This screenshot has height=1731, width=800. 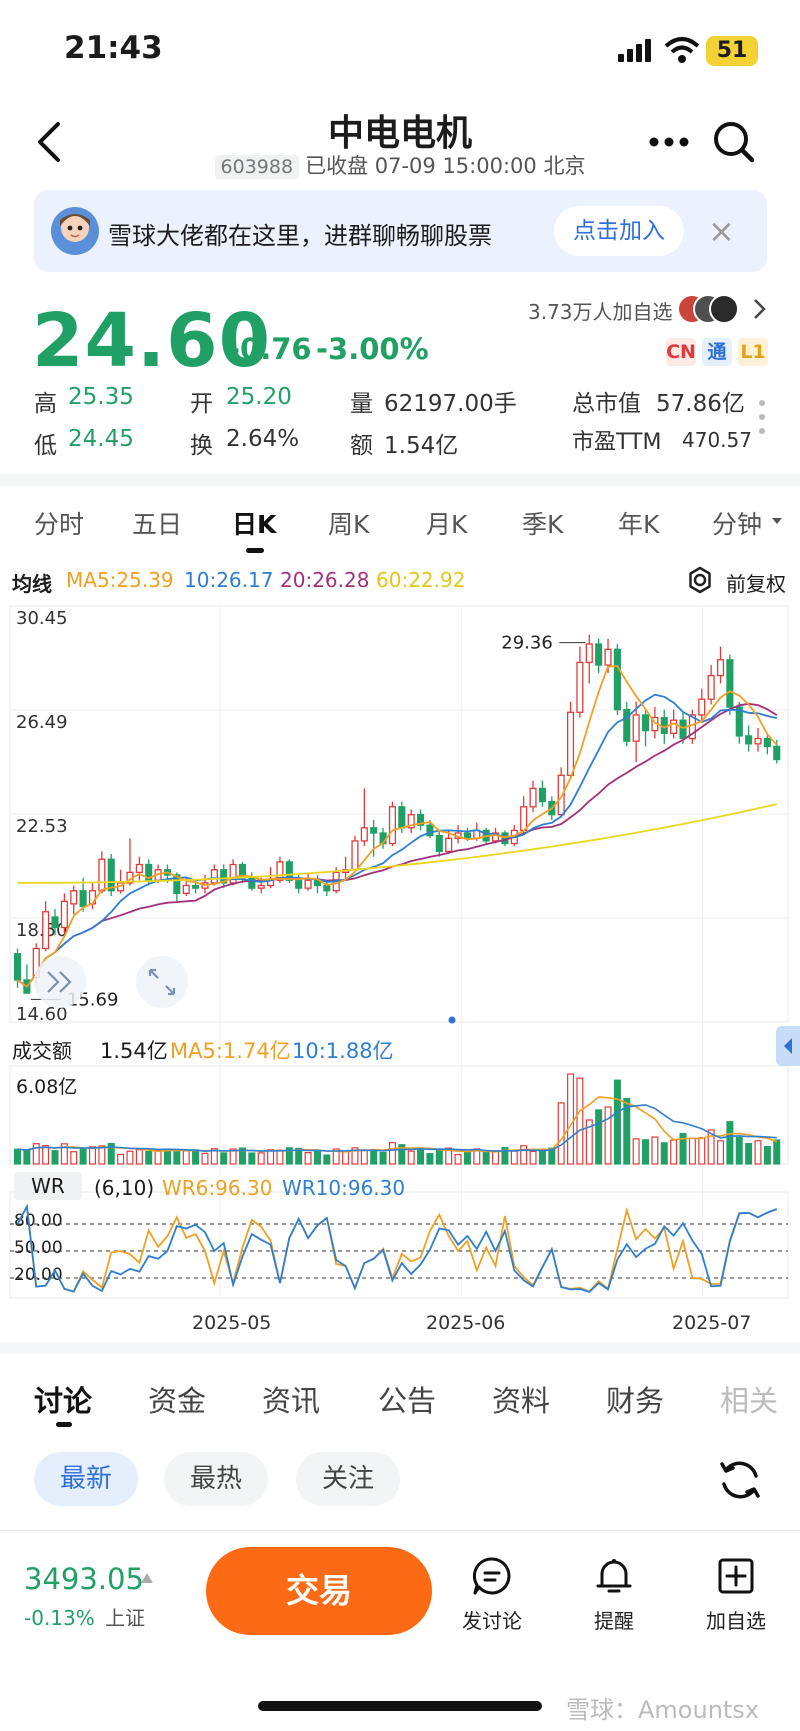 I want to click on stock-name: 中电电机, so click(x=399, y=133).